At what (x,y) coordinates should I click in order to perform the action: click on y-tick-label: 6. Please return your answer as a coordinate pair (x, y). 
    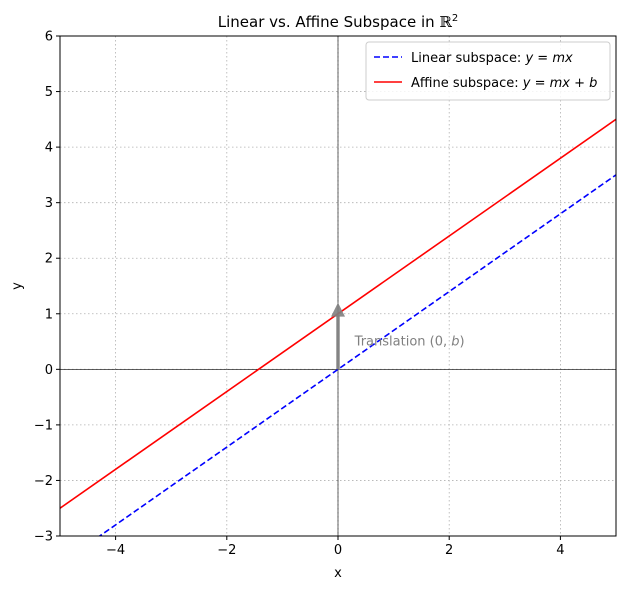
    Looking at the image, I should click on (49, 37).